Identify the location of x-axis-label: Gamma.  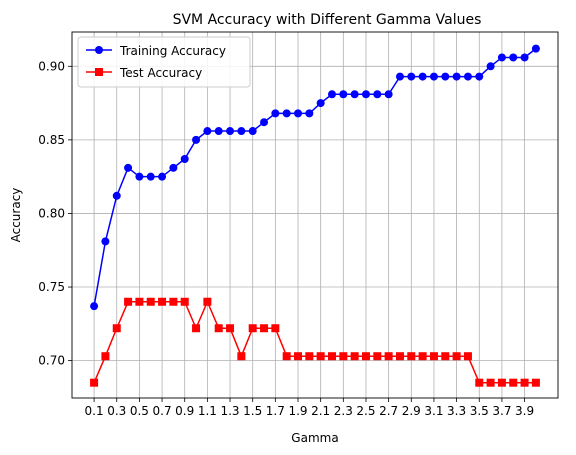
(314, 438).